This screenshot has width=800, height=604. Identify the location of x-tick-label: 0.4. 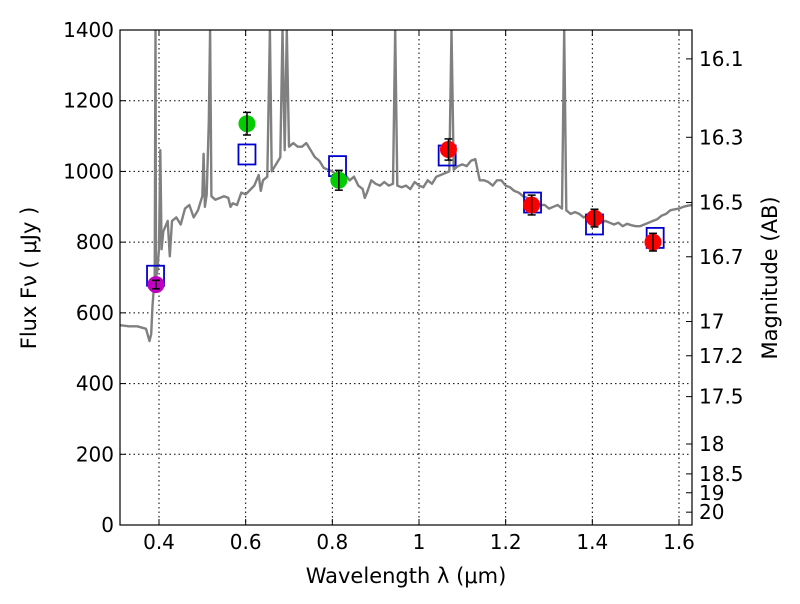
(159, 542).